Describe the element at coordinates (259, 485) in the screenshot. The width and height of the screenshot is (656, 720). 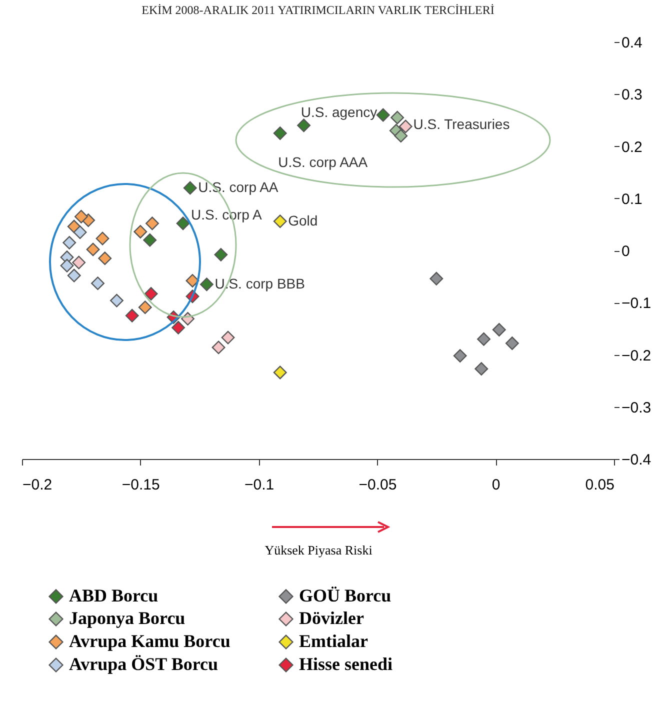
I see `x-tick-label: −0.1` at that location.